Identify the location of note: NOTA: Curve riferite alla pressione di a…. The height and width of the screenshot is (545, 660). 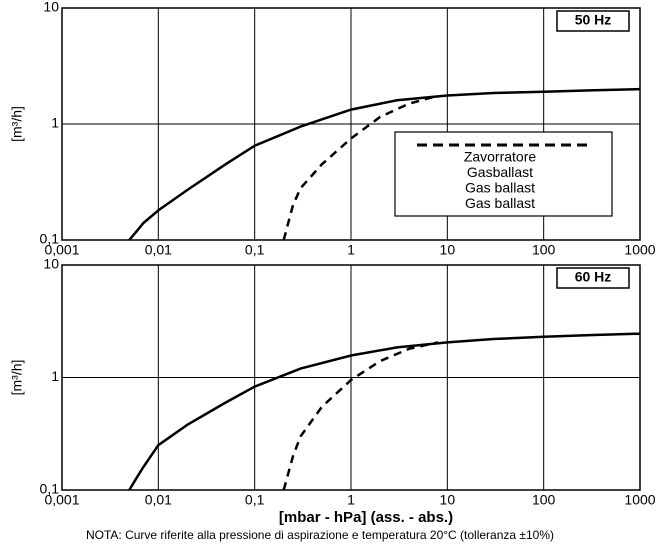
(320, 535).